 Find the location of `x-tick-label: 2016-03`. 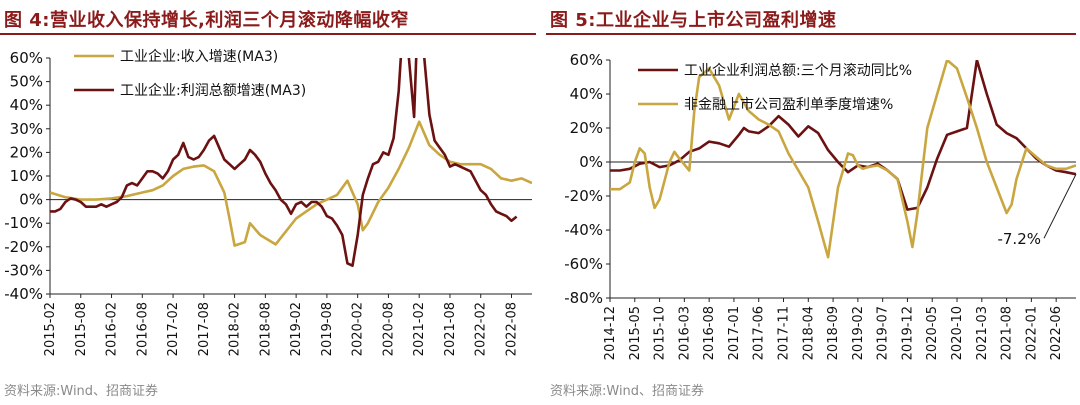

x-tick-label: 2016-03 is located at coordinates (684, 333).